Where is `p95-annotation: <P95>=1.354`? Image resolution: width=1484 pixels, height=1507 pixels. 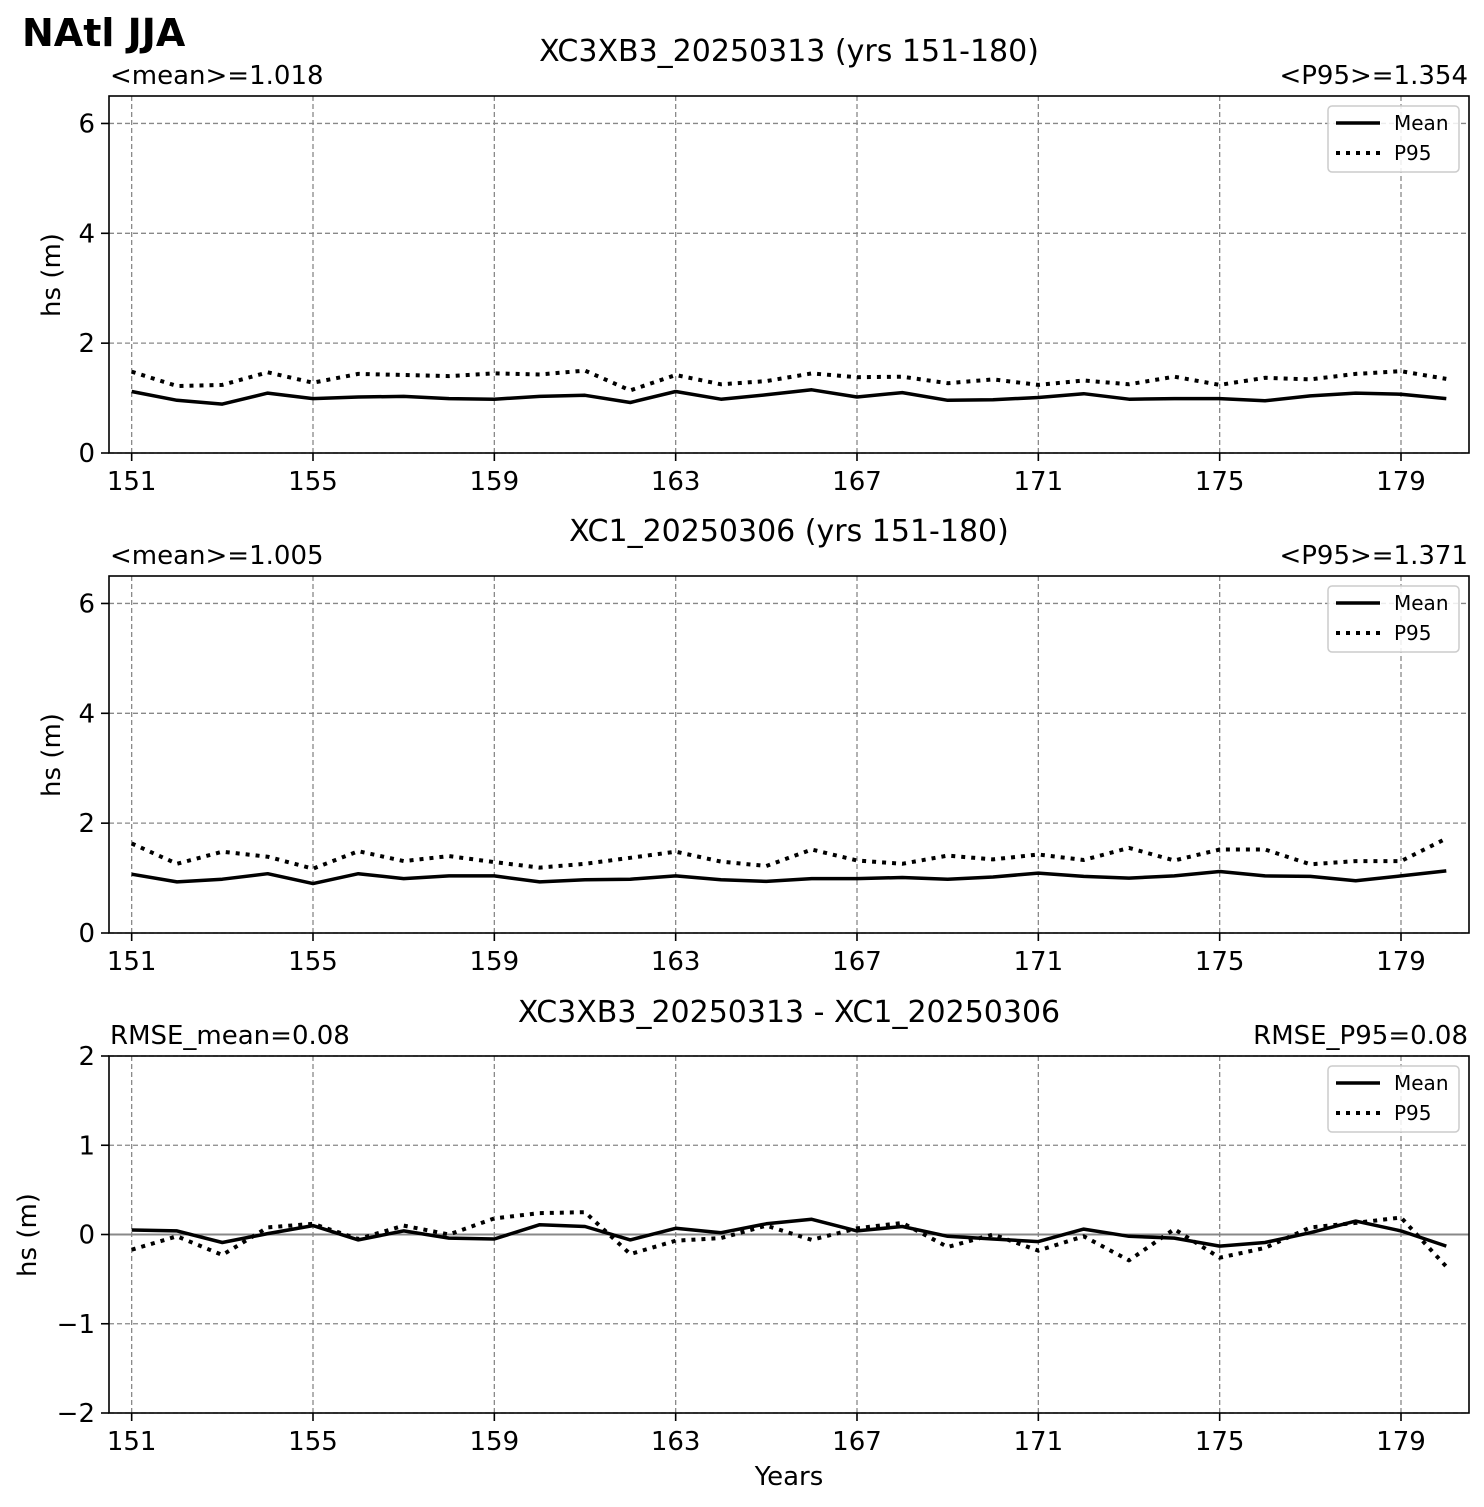
p95-annotation: <P95>=1.354 is located at coordinates (1373, 76).